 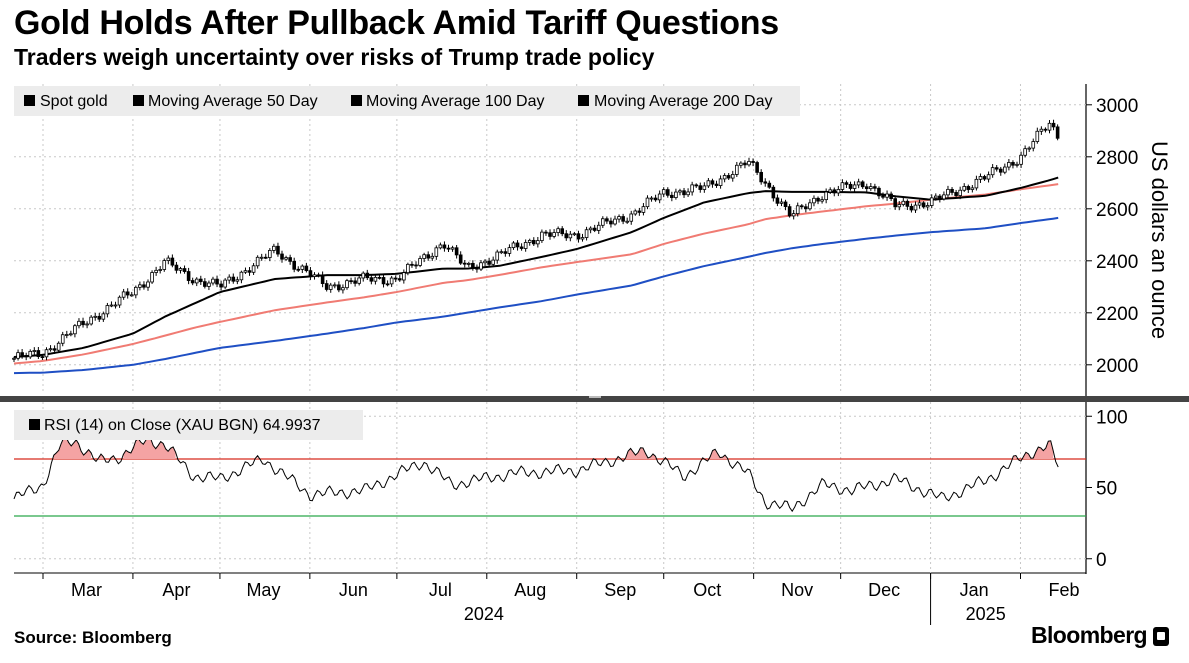 I want to click on y-axis-title: US dollars an ounce, so click(x=1159, y=240).